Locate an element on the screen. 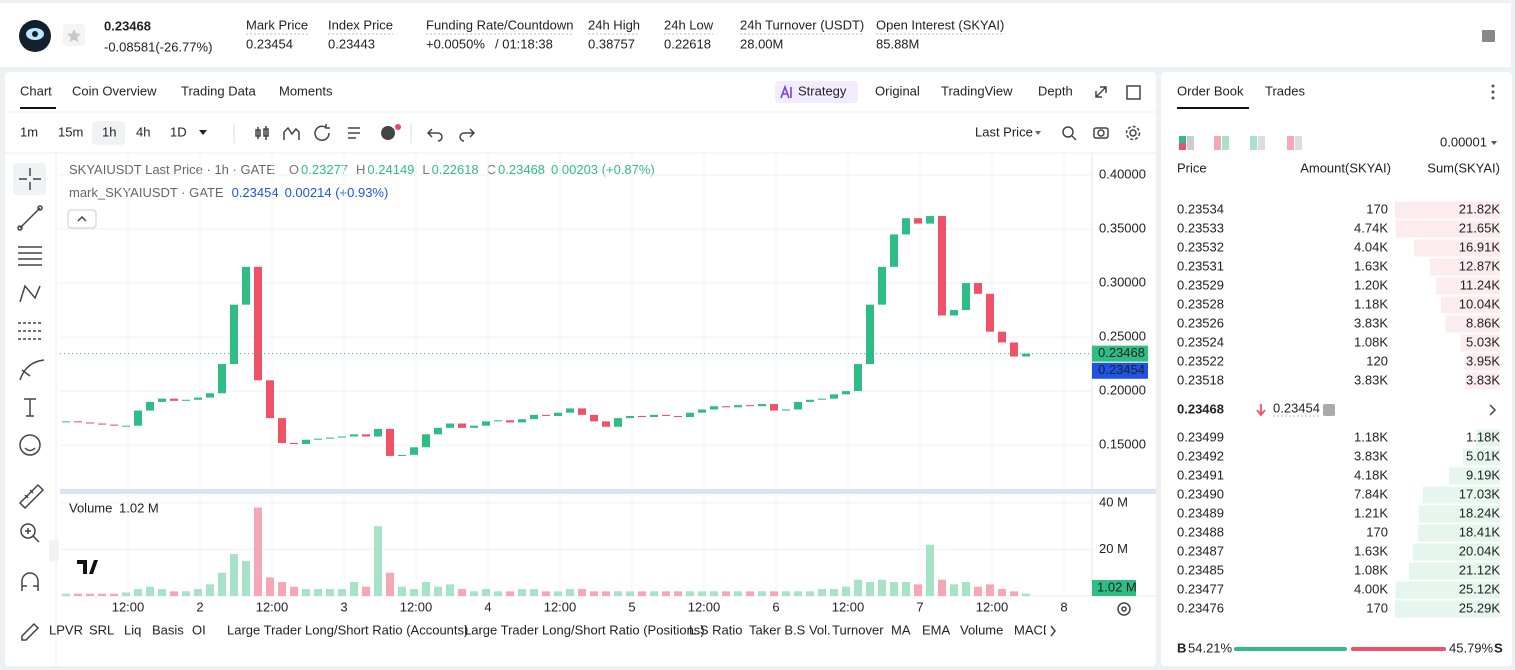 This screenshot has height=670, width=1515. price-source-caret is located at coordinates (1038, 133).